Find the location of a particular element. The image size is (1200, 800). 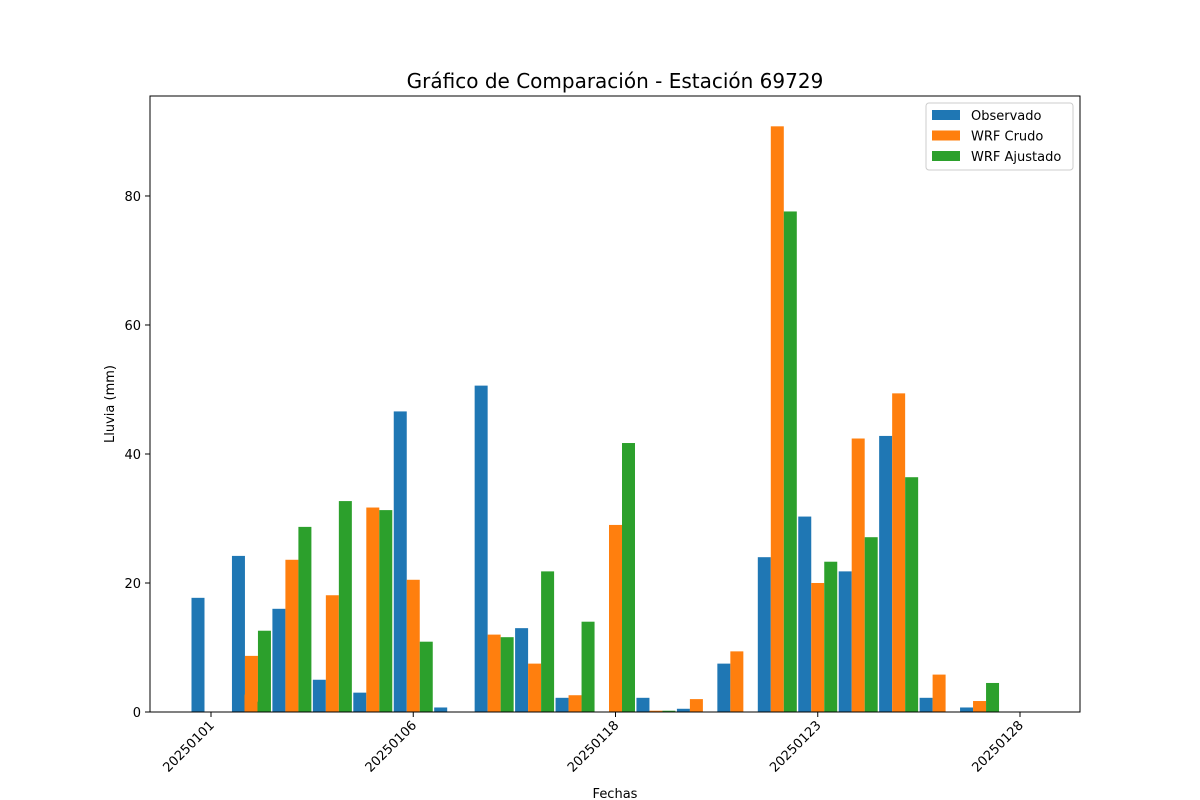

y-tick-label-80: 80 is located at coordinates (132, 197).